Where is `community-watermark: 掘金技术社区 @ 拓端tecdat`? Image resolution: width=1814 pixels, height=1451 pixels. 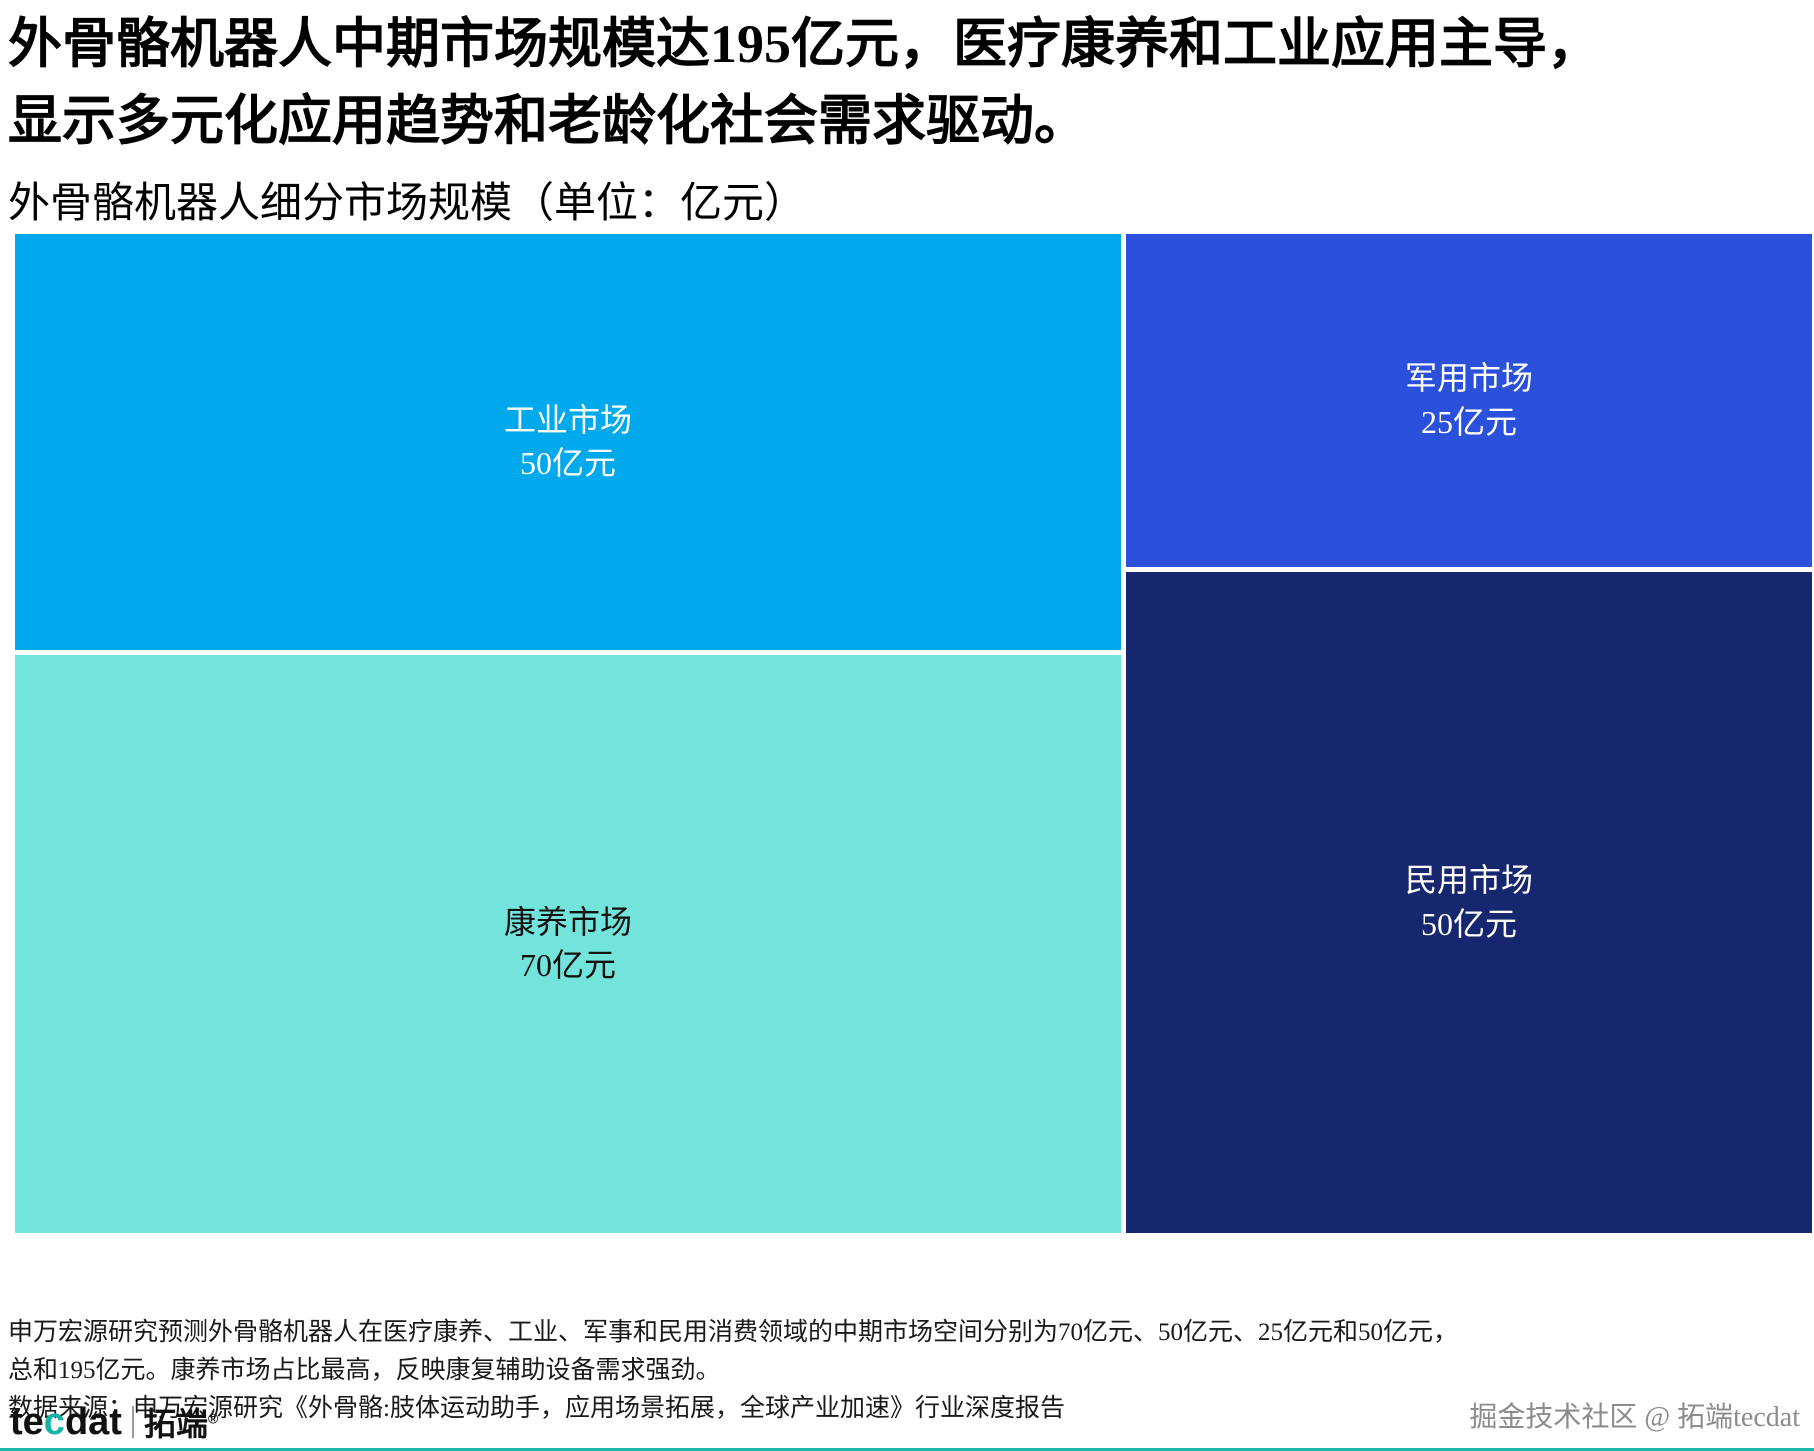
community-watermark: 掘金技术社区 @ 拓端tecdat is located at coordinates (1634, 1417).